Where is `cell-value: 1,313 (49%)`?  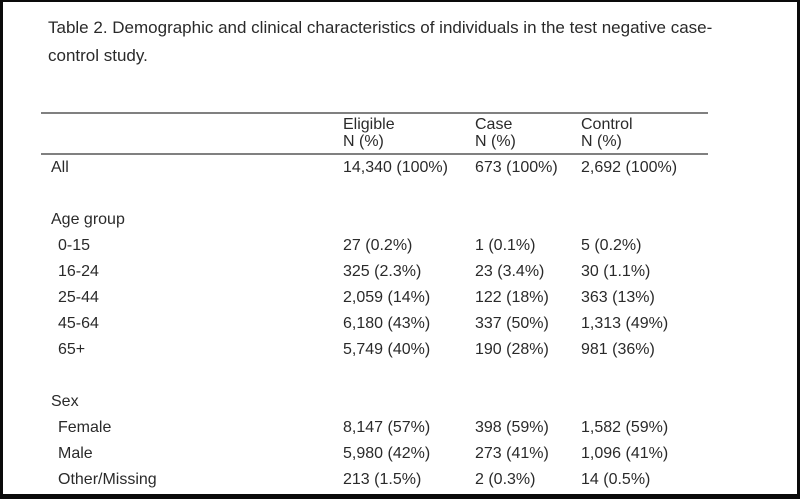
cell-value: 1,313 (49%) is located at coordinates (625, 323).